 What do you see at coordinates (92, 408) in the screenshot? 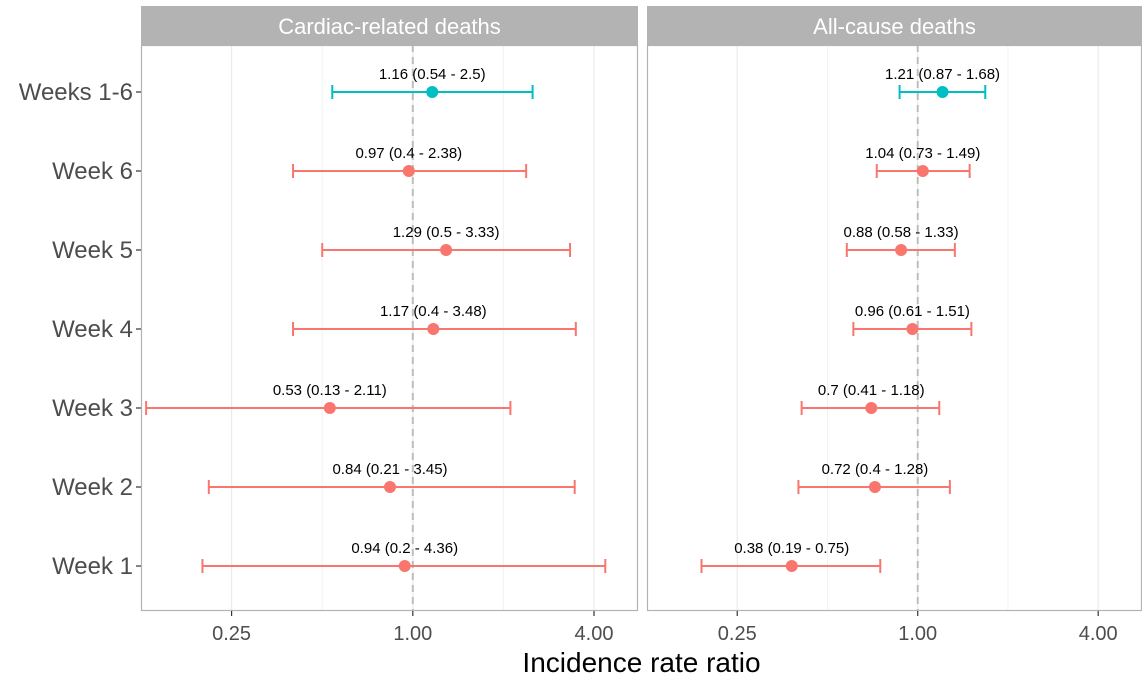
I see `row-label: Week 3` at bounding box center [92, 408].